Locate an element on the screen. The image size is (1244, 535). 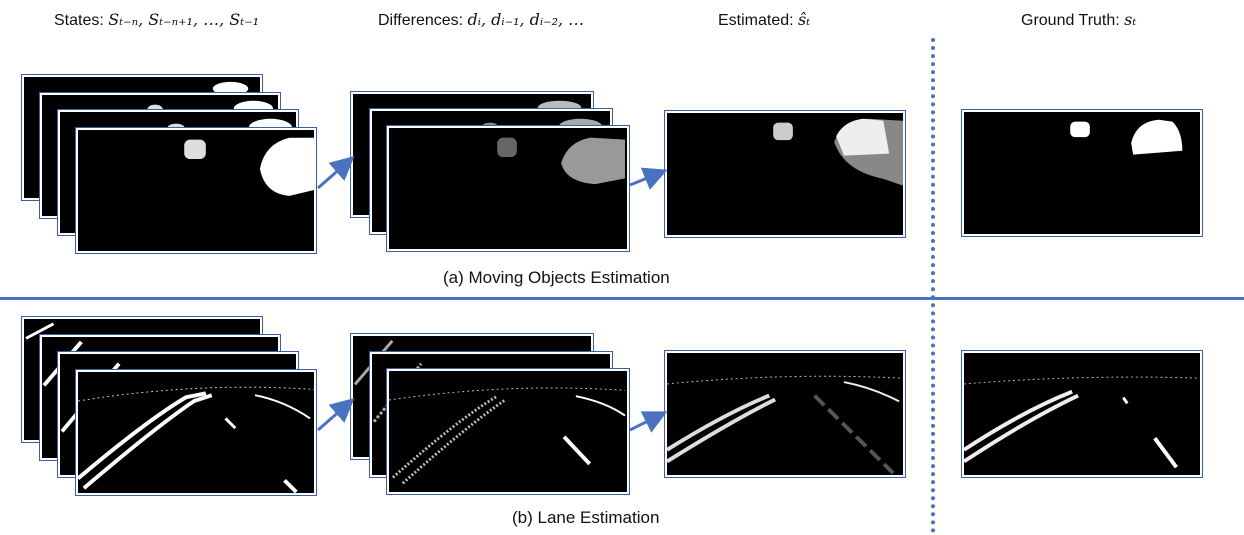
ground-truth-header-math: sₜ is located at coordinates (1130, 19).